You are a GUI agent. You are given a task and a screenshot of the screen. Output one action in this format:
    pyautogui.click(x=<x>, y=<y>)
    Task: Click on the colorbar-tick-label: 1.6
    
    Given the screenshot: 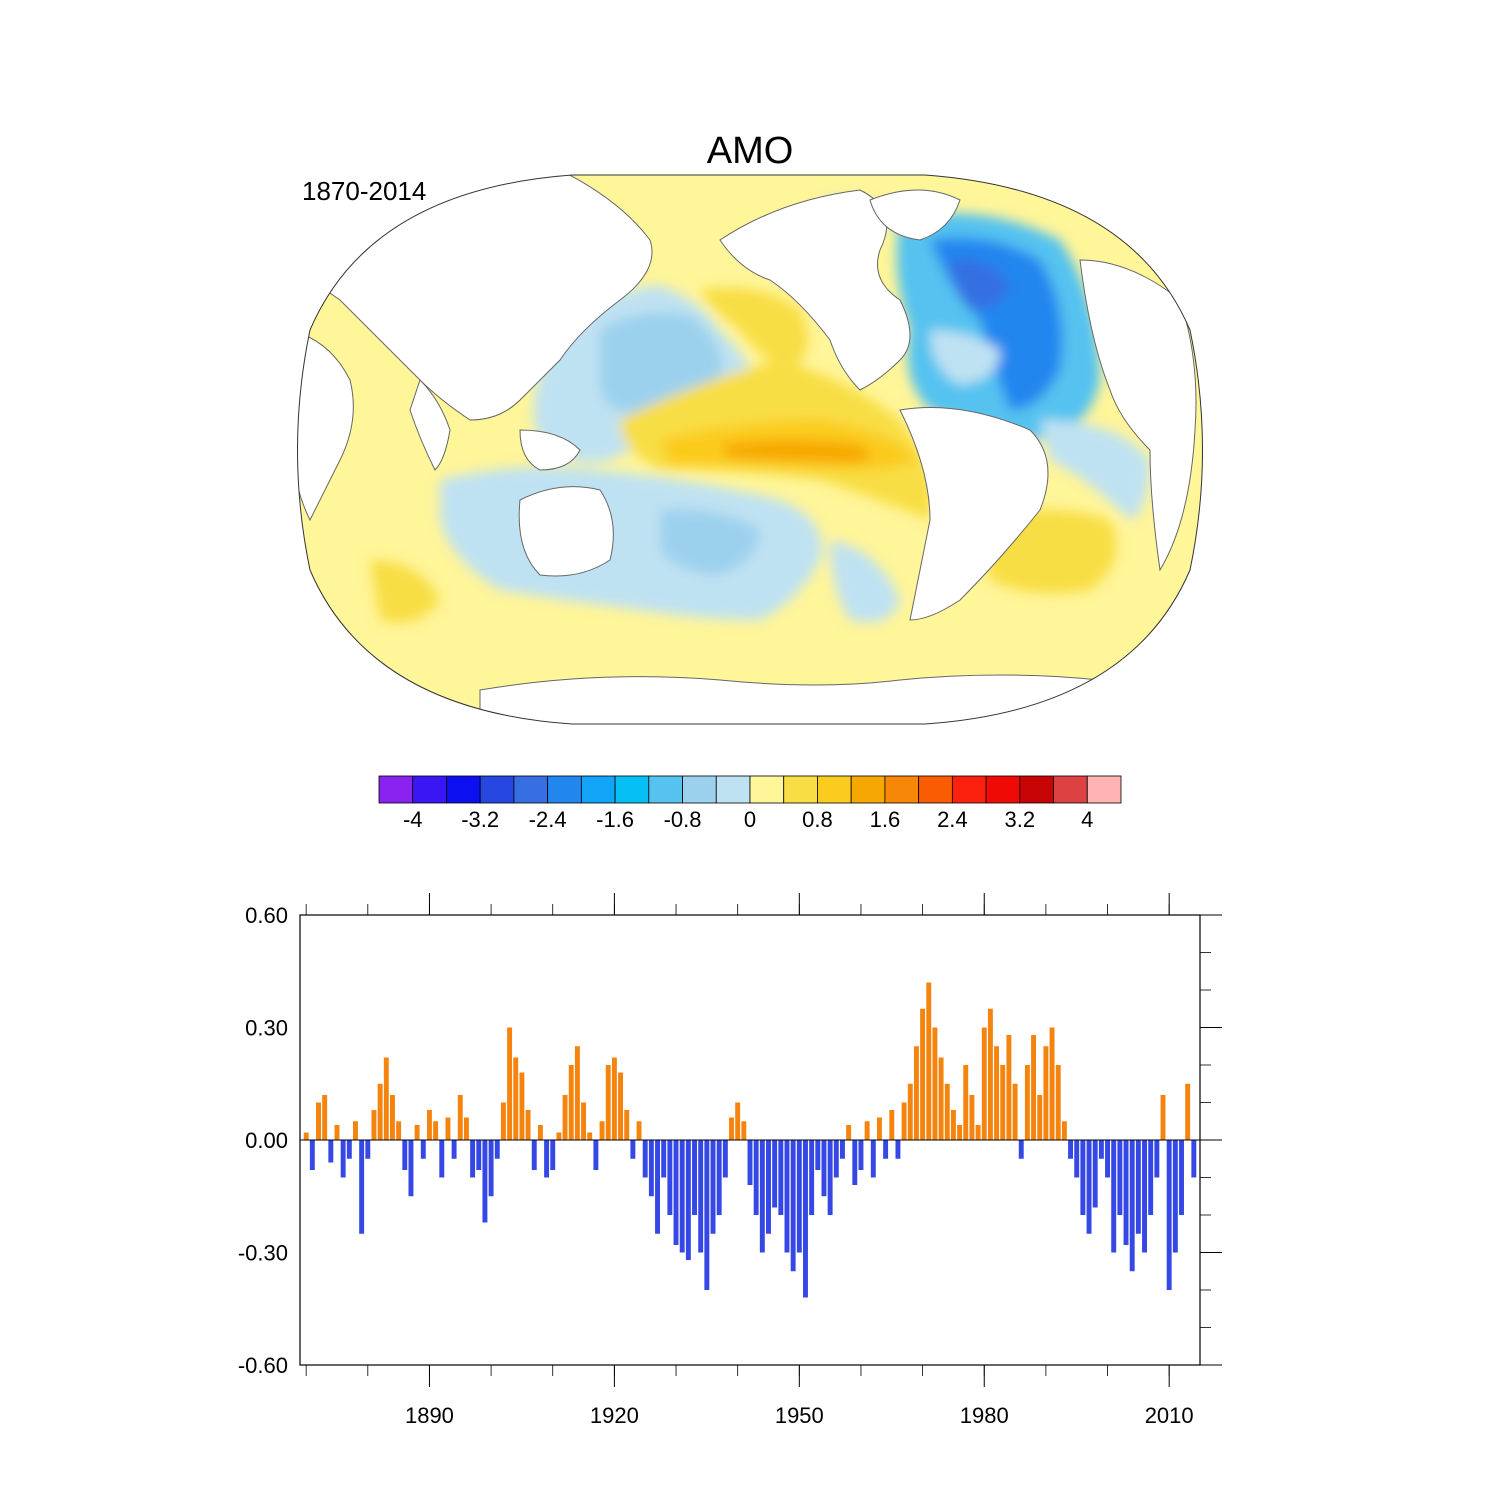 What is the action you would take?
    pyautogui.click(x=885, y=819)
    